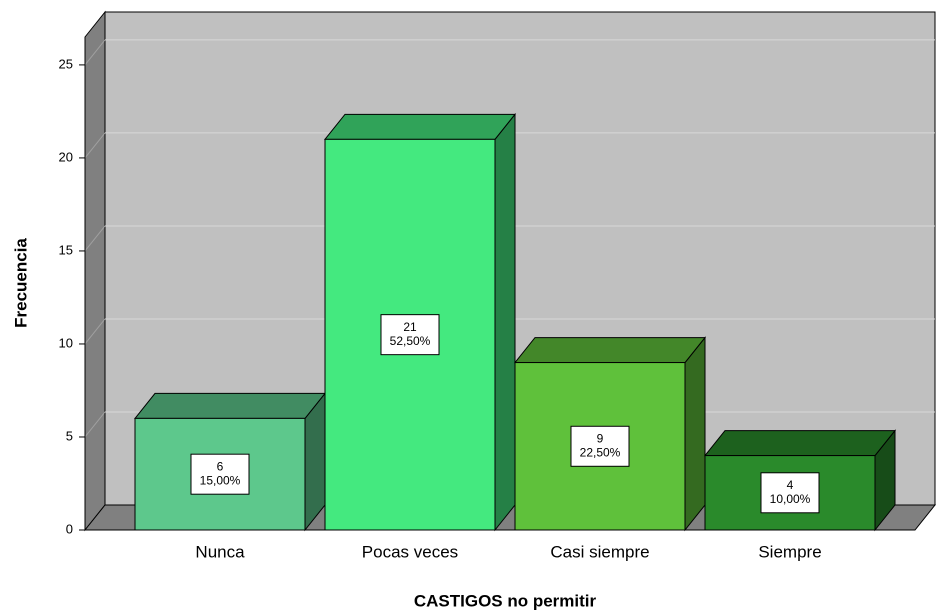 This screenshot has width=936, height=614. I want to click on data-label: 52,50%, so click(410, 341).